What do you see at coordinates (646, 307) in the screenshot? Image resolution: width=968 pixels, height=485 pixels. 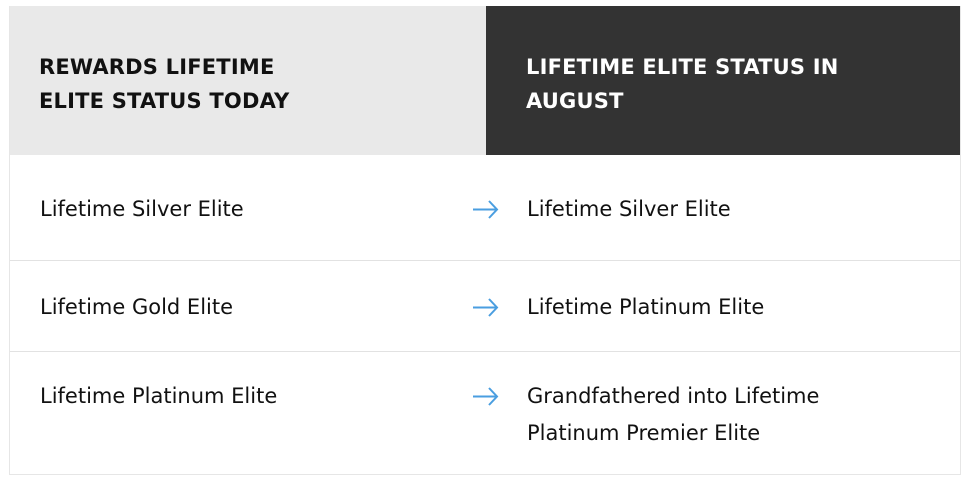 I see `status-august: Lifetime Platinum Elite` at bounding box center [646, 307].